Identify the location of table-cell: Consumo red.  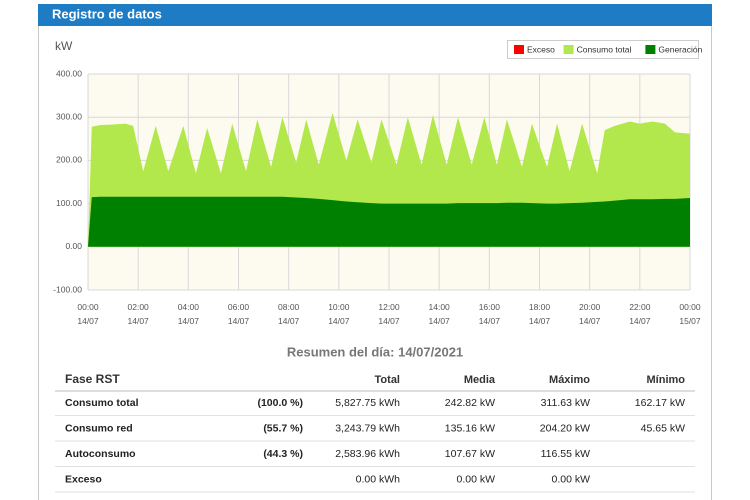
(99, 428).